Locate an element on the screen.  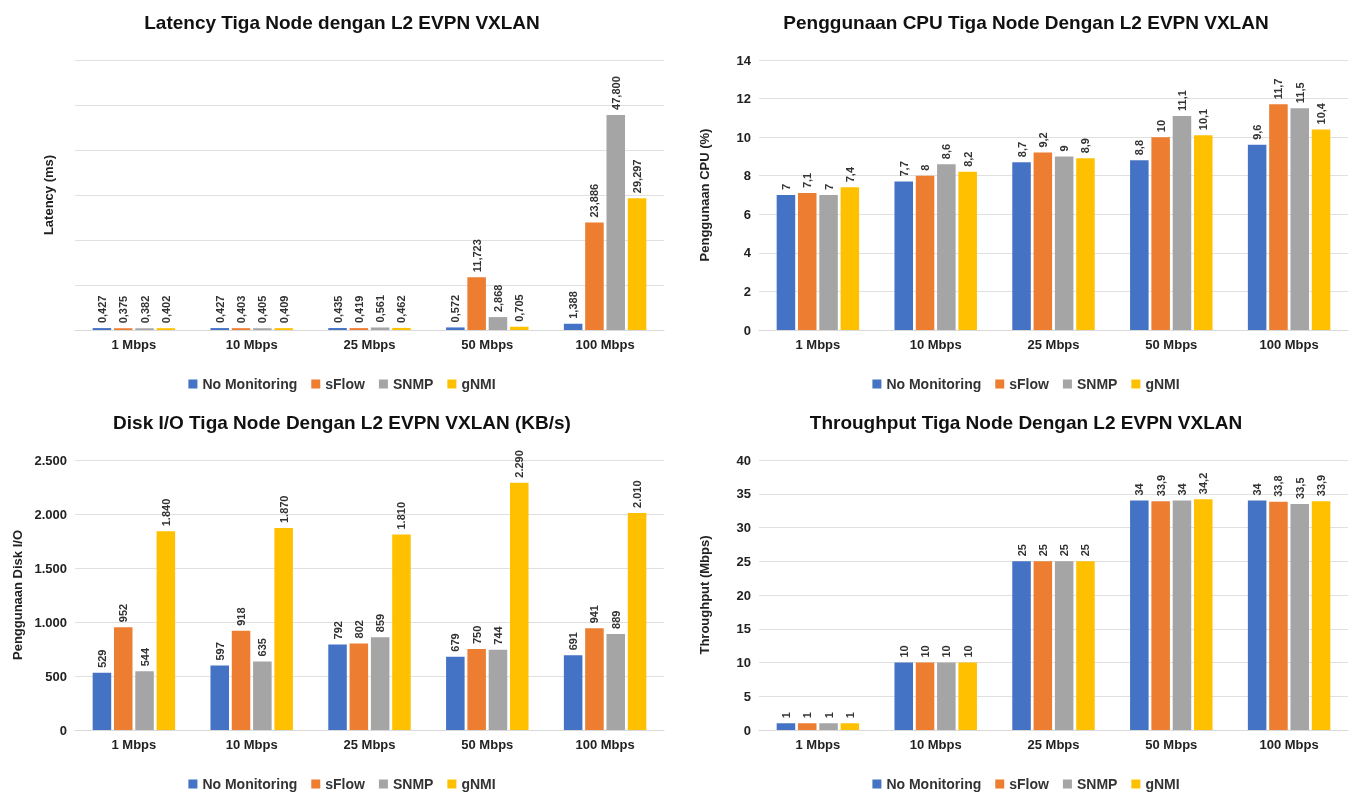
data-label: 2,868 is located at coordinates (497, 298).